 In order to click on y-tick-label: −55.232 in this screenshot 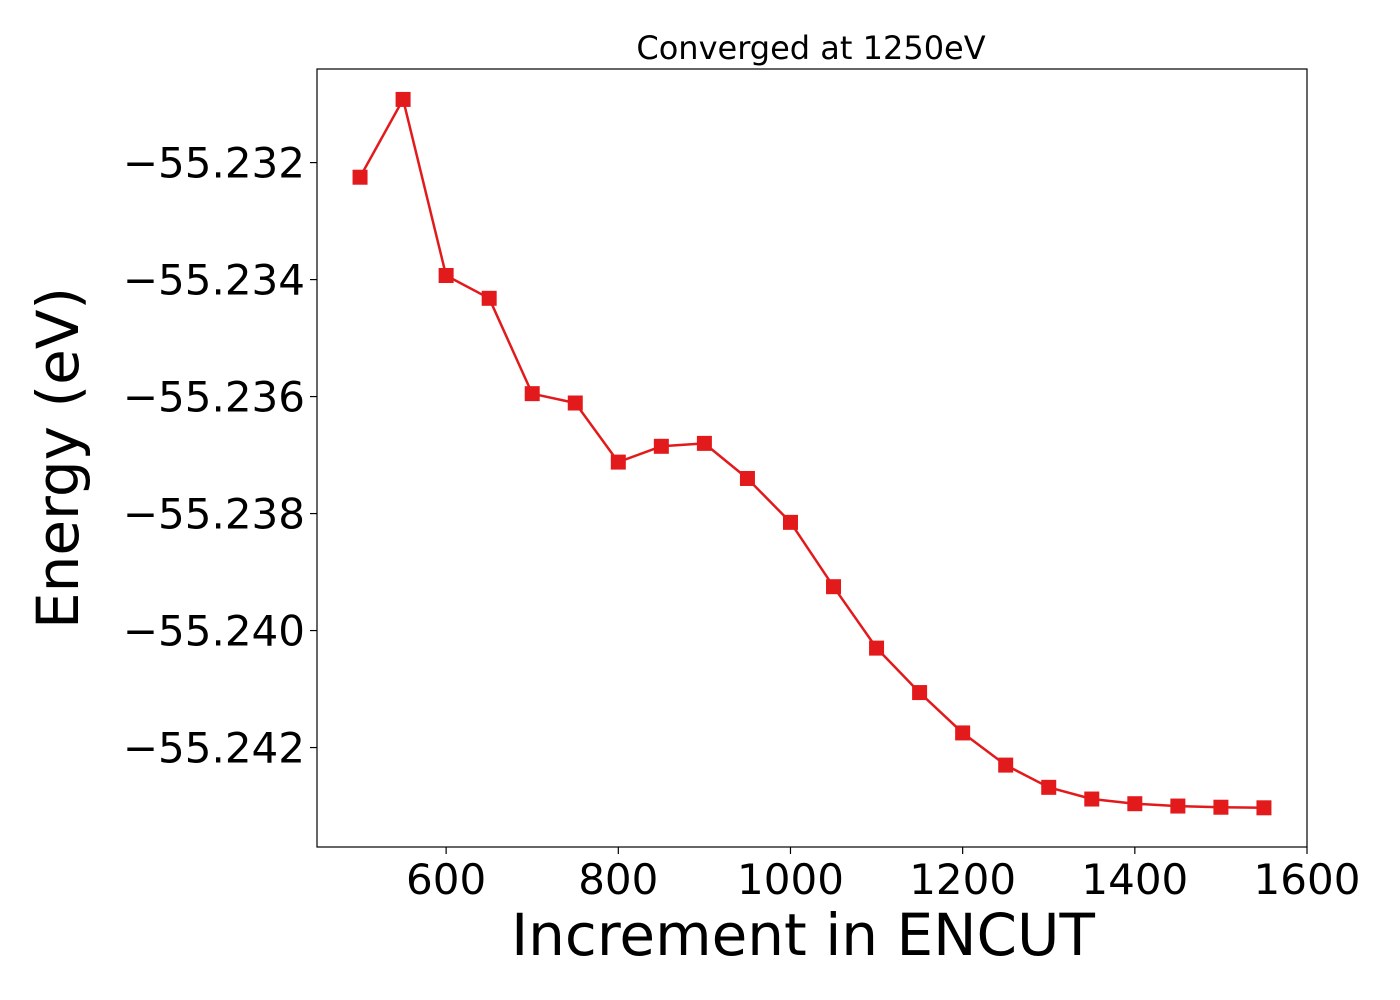, I will do `click(214, 163)`.